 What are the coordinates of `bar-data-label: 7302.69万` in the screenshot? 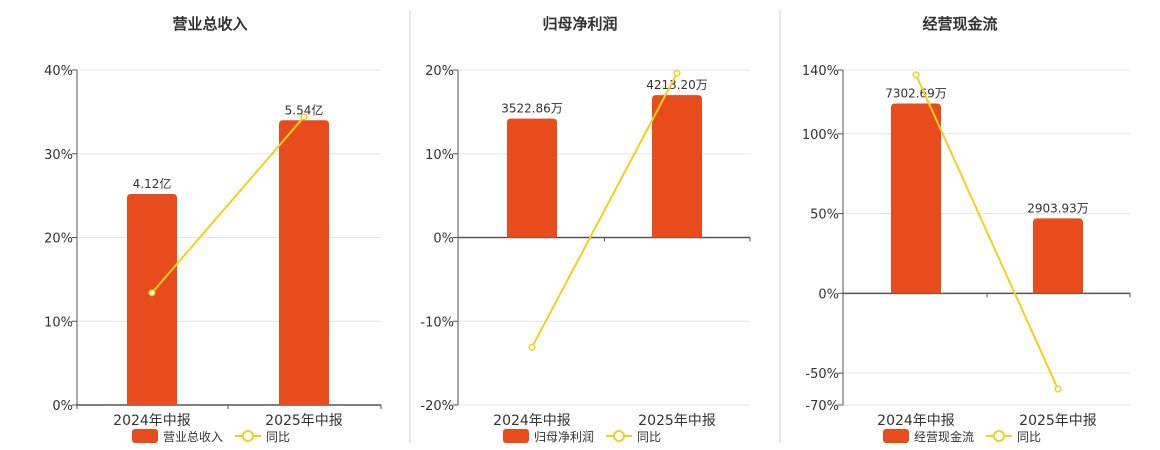 It's located at (916, 94).